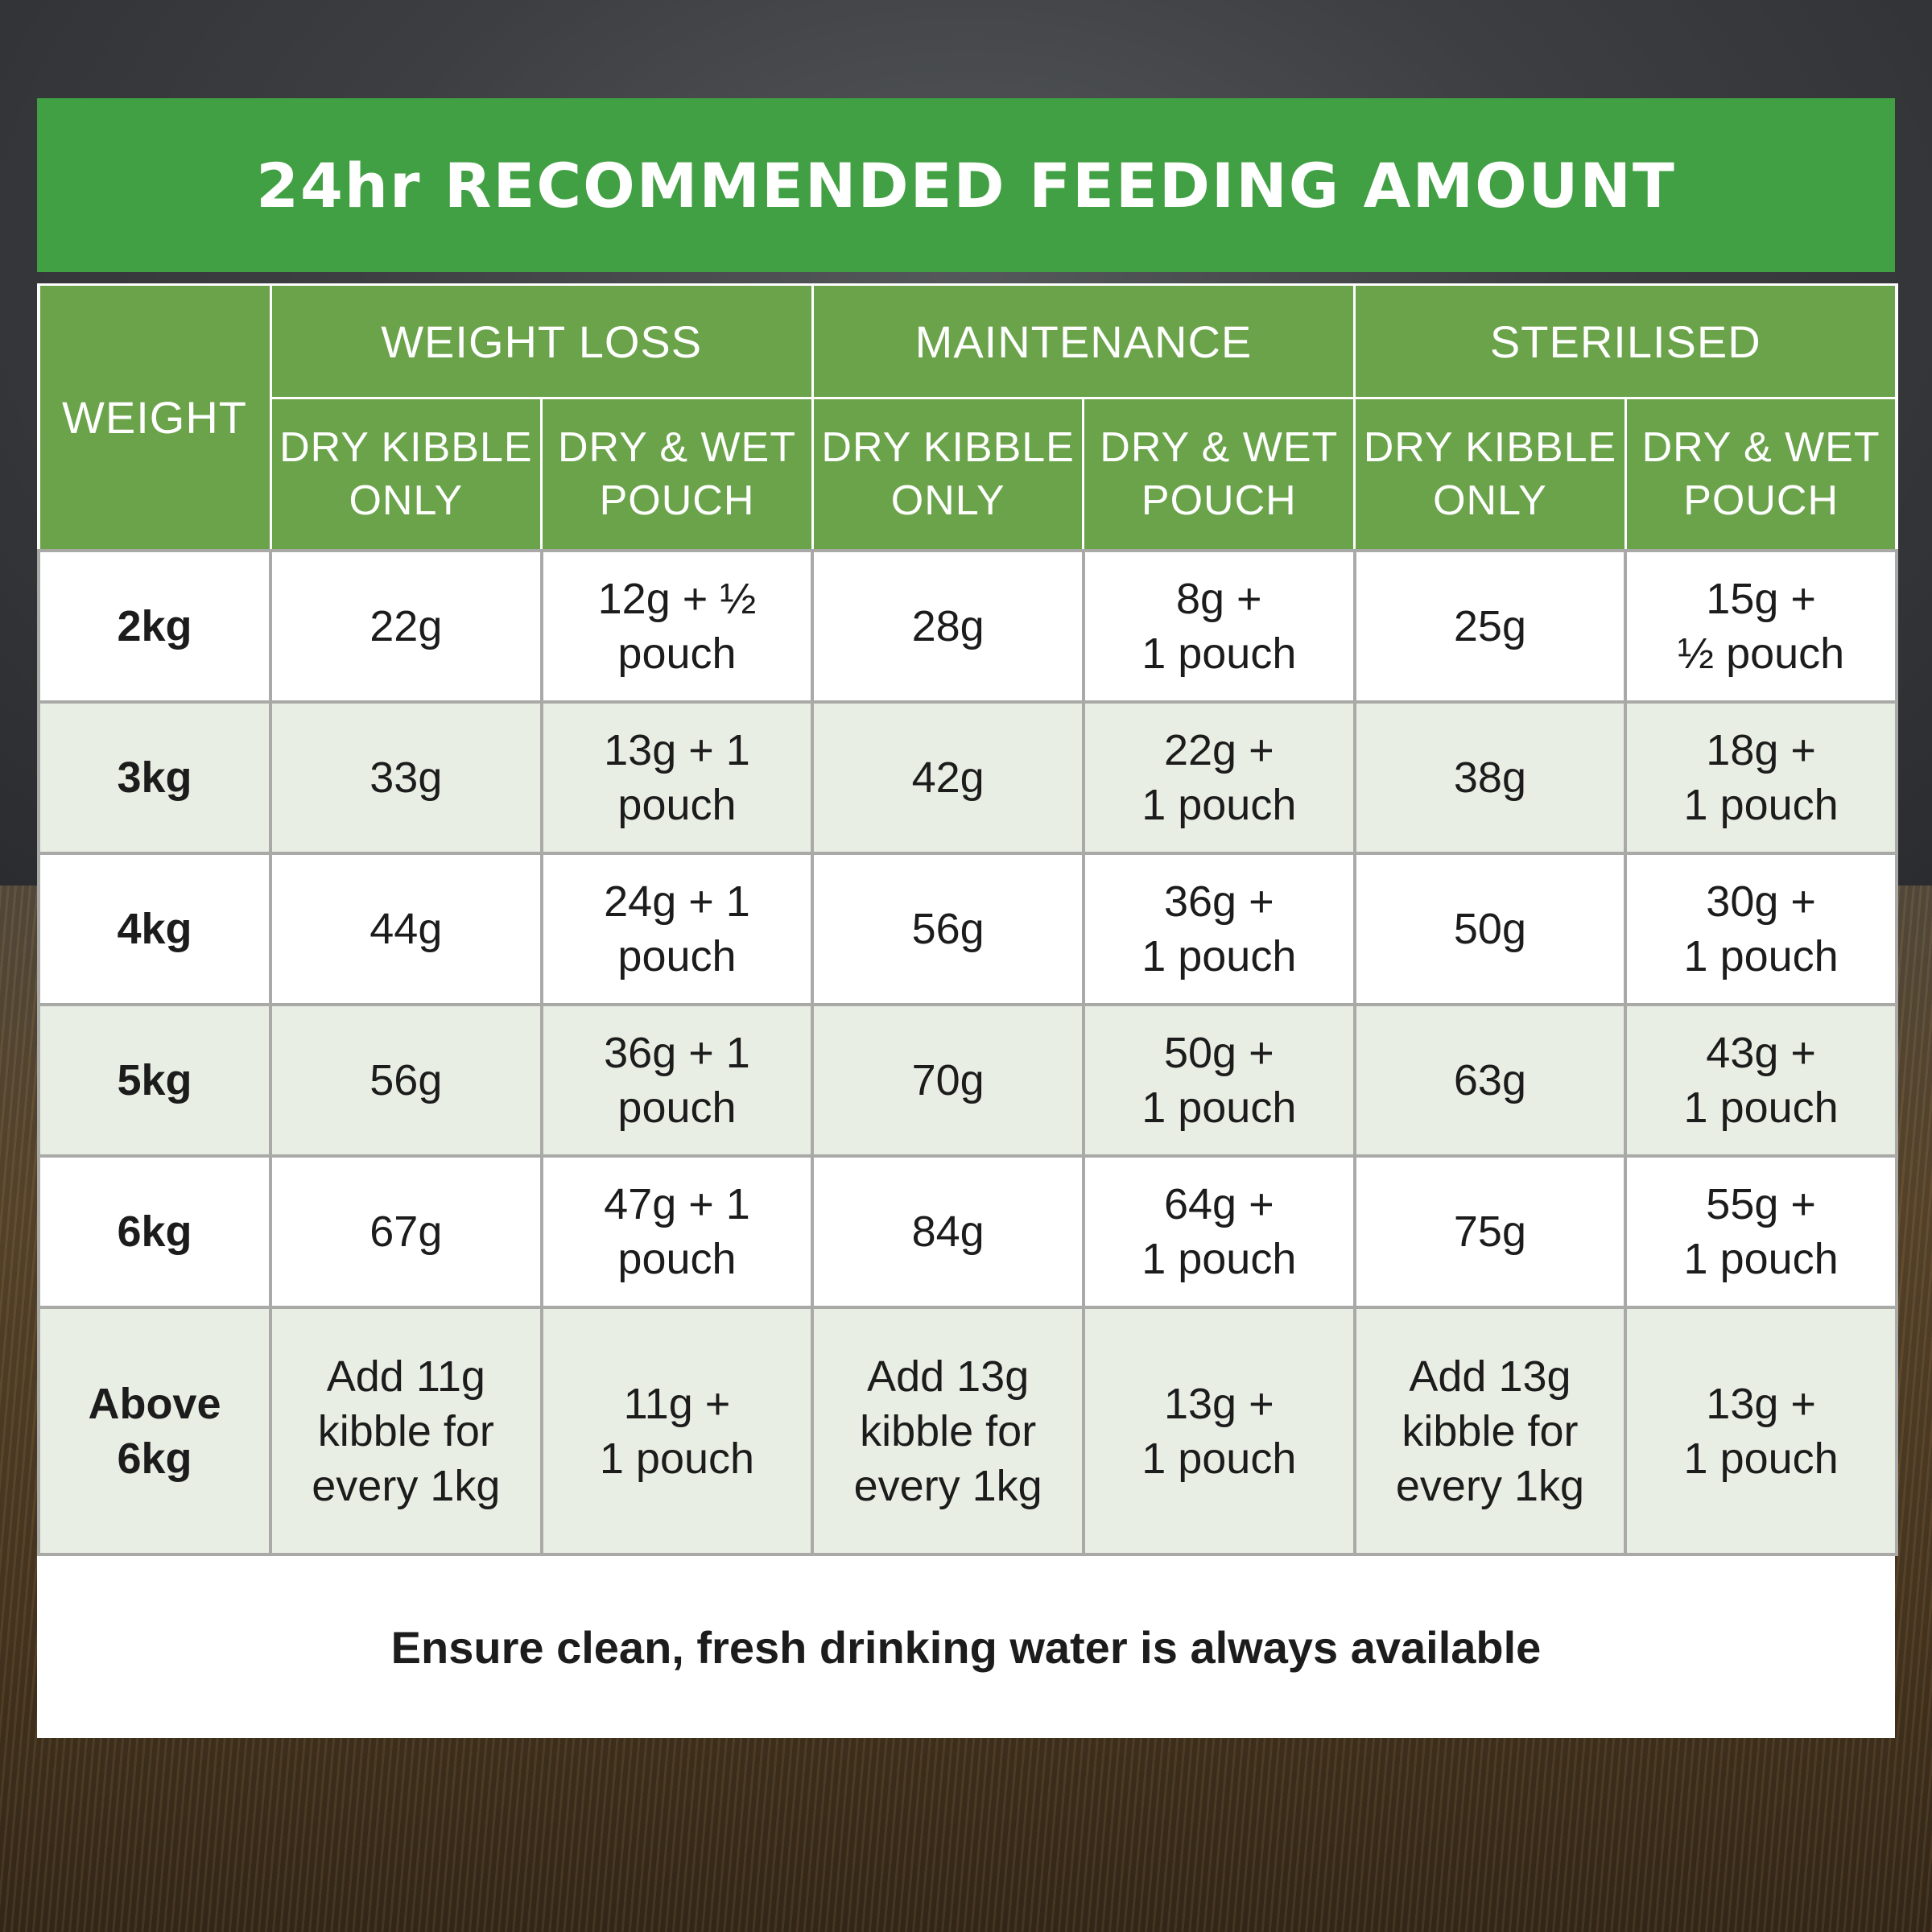 Image resolution: width=1932 pixels, height=1932 pixels. Describe the element at coordinates (1490, 1080) in the screenshot. I see `table-cell: 63g` at that location.